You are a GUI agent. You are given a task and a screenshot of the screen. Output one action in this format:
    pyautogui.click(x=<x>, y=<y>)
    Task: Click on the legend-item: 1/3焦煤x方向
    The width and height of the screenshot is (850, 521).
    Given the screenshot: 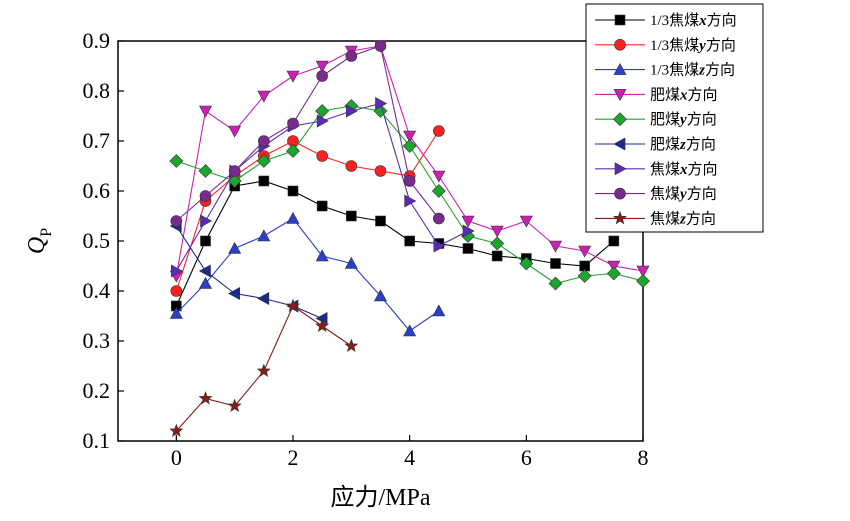 What is the action you would take?
    pyautogui.click(x=666, y=20)
    